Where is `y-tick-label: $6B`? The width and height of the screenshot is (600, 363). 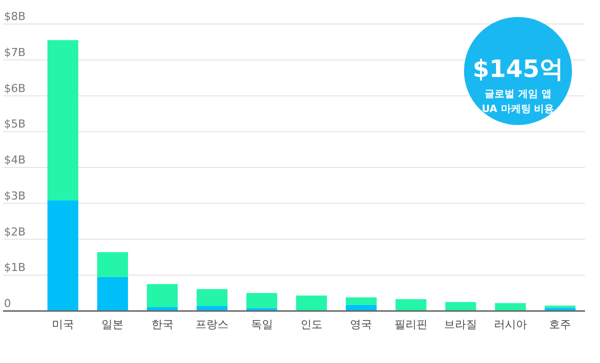 y-tick-label: $6B is located at coordinates (15, 88).